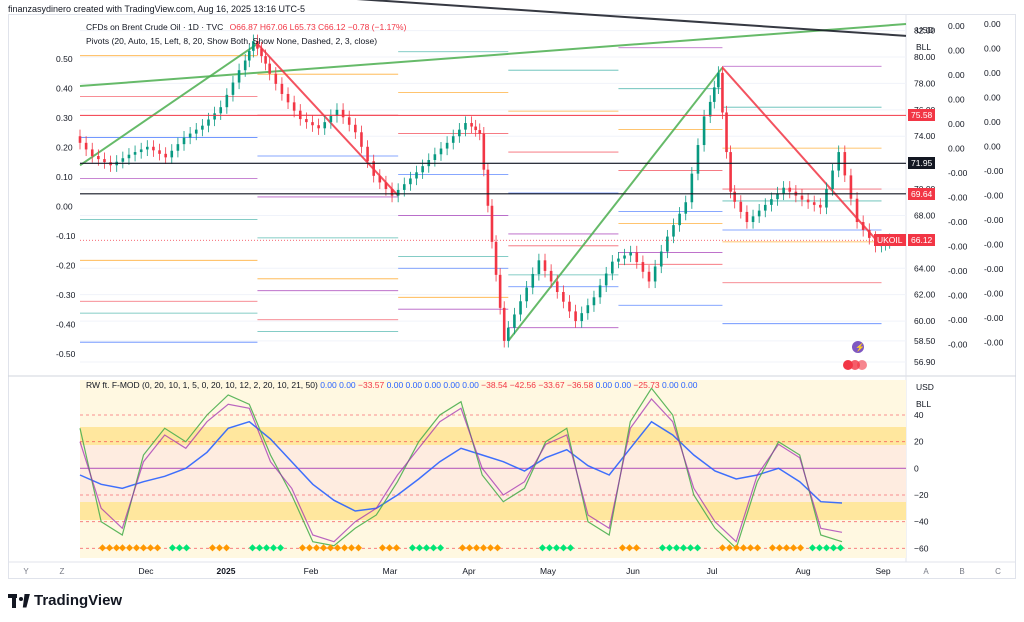 Image resolution: width=1024 pixels, height=622 pixels. I want to click on price-tick-label: 68.00, so click(925, 215).